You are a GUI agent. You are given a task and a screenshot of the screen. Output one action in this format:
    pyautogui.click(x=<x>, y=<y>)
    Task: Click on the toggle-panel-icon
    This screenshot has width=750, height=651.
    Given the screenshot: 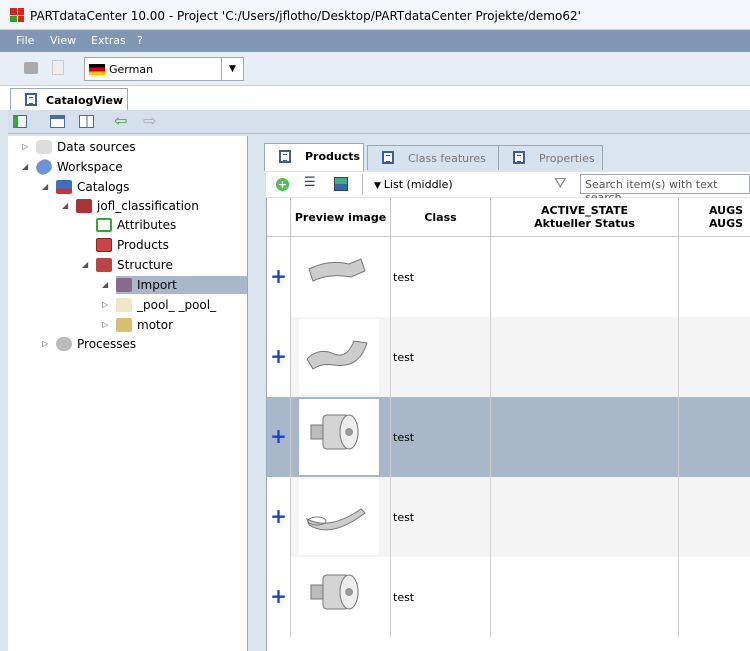 What is the action you would take?
    pyautogui.click(x=20, y=121)
    